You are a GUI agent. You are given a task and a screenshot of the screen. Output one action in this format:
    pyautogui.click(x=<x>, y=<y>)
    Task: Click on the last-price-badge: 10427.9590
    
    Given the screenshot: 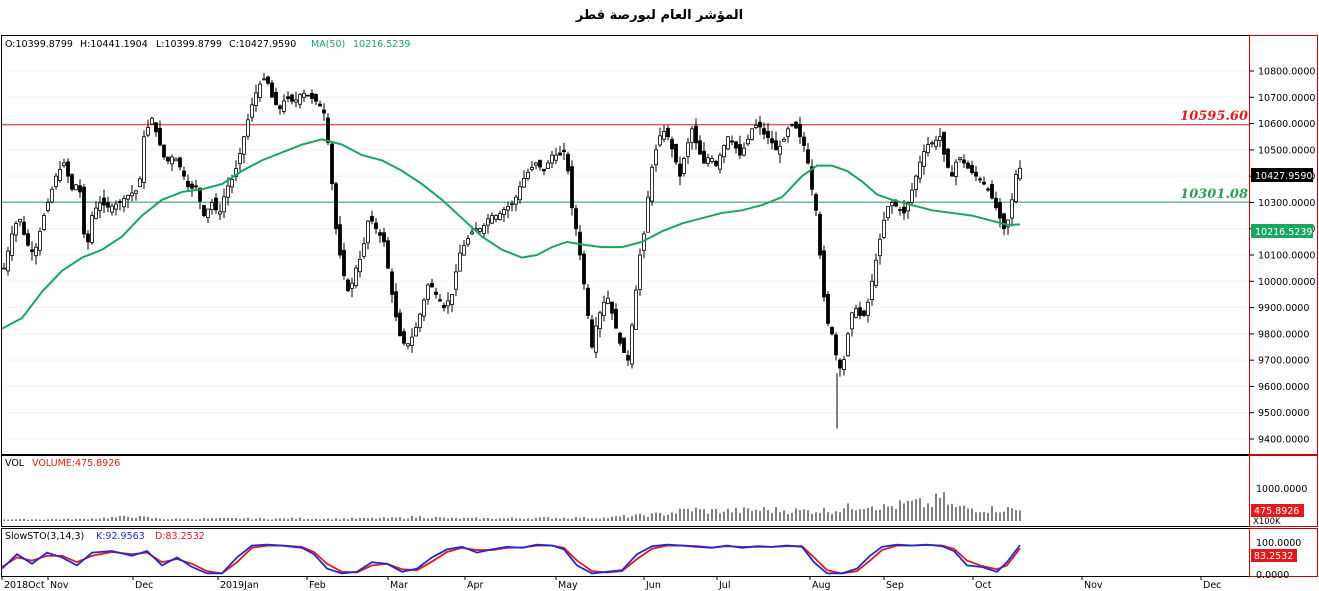 What is the action you would take?
    pyautogui.click(x=1283, y=176)
    